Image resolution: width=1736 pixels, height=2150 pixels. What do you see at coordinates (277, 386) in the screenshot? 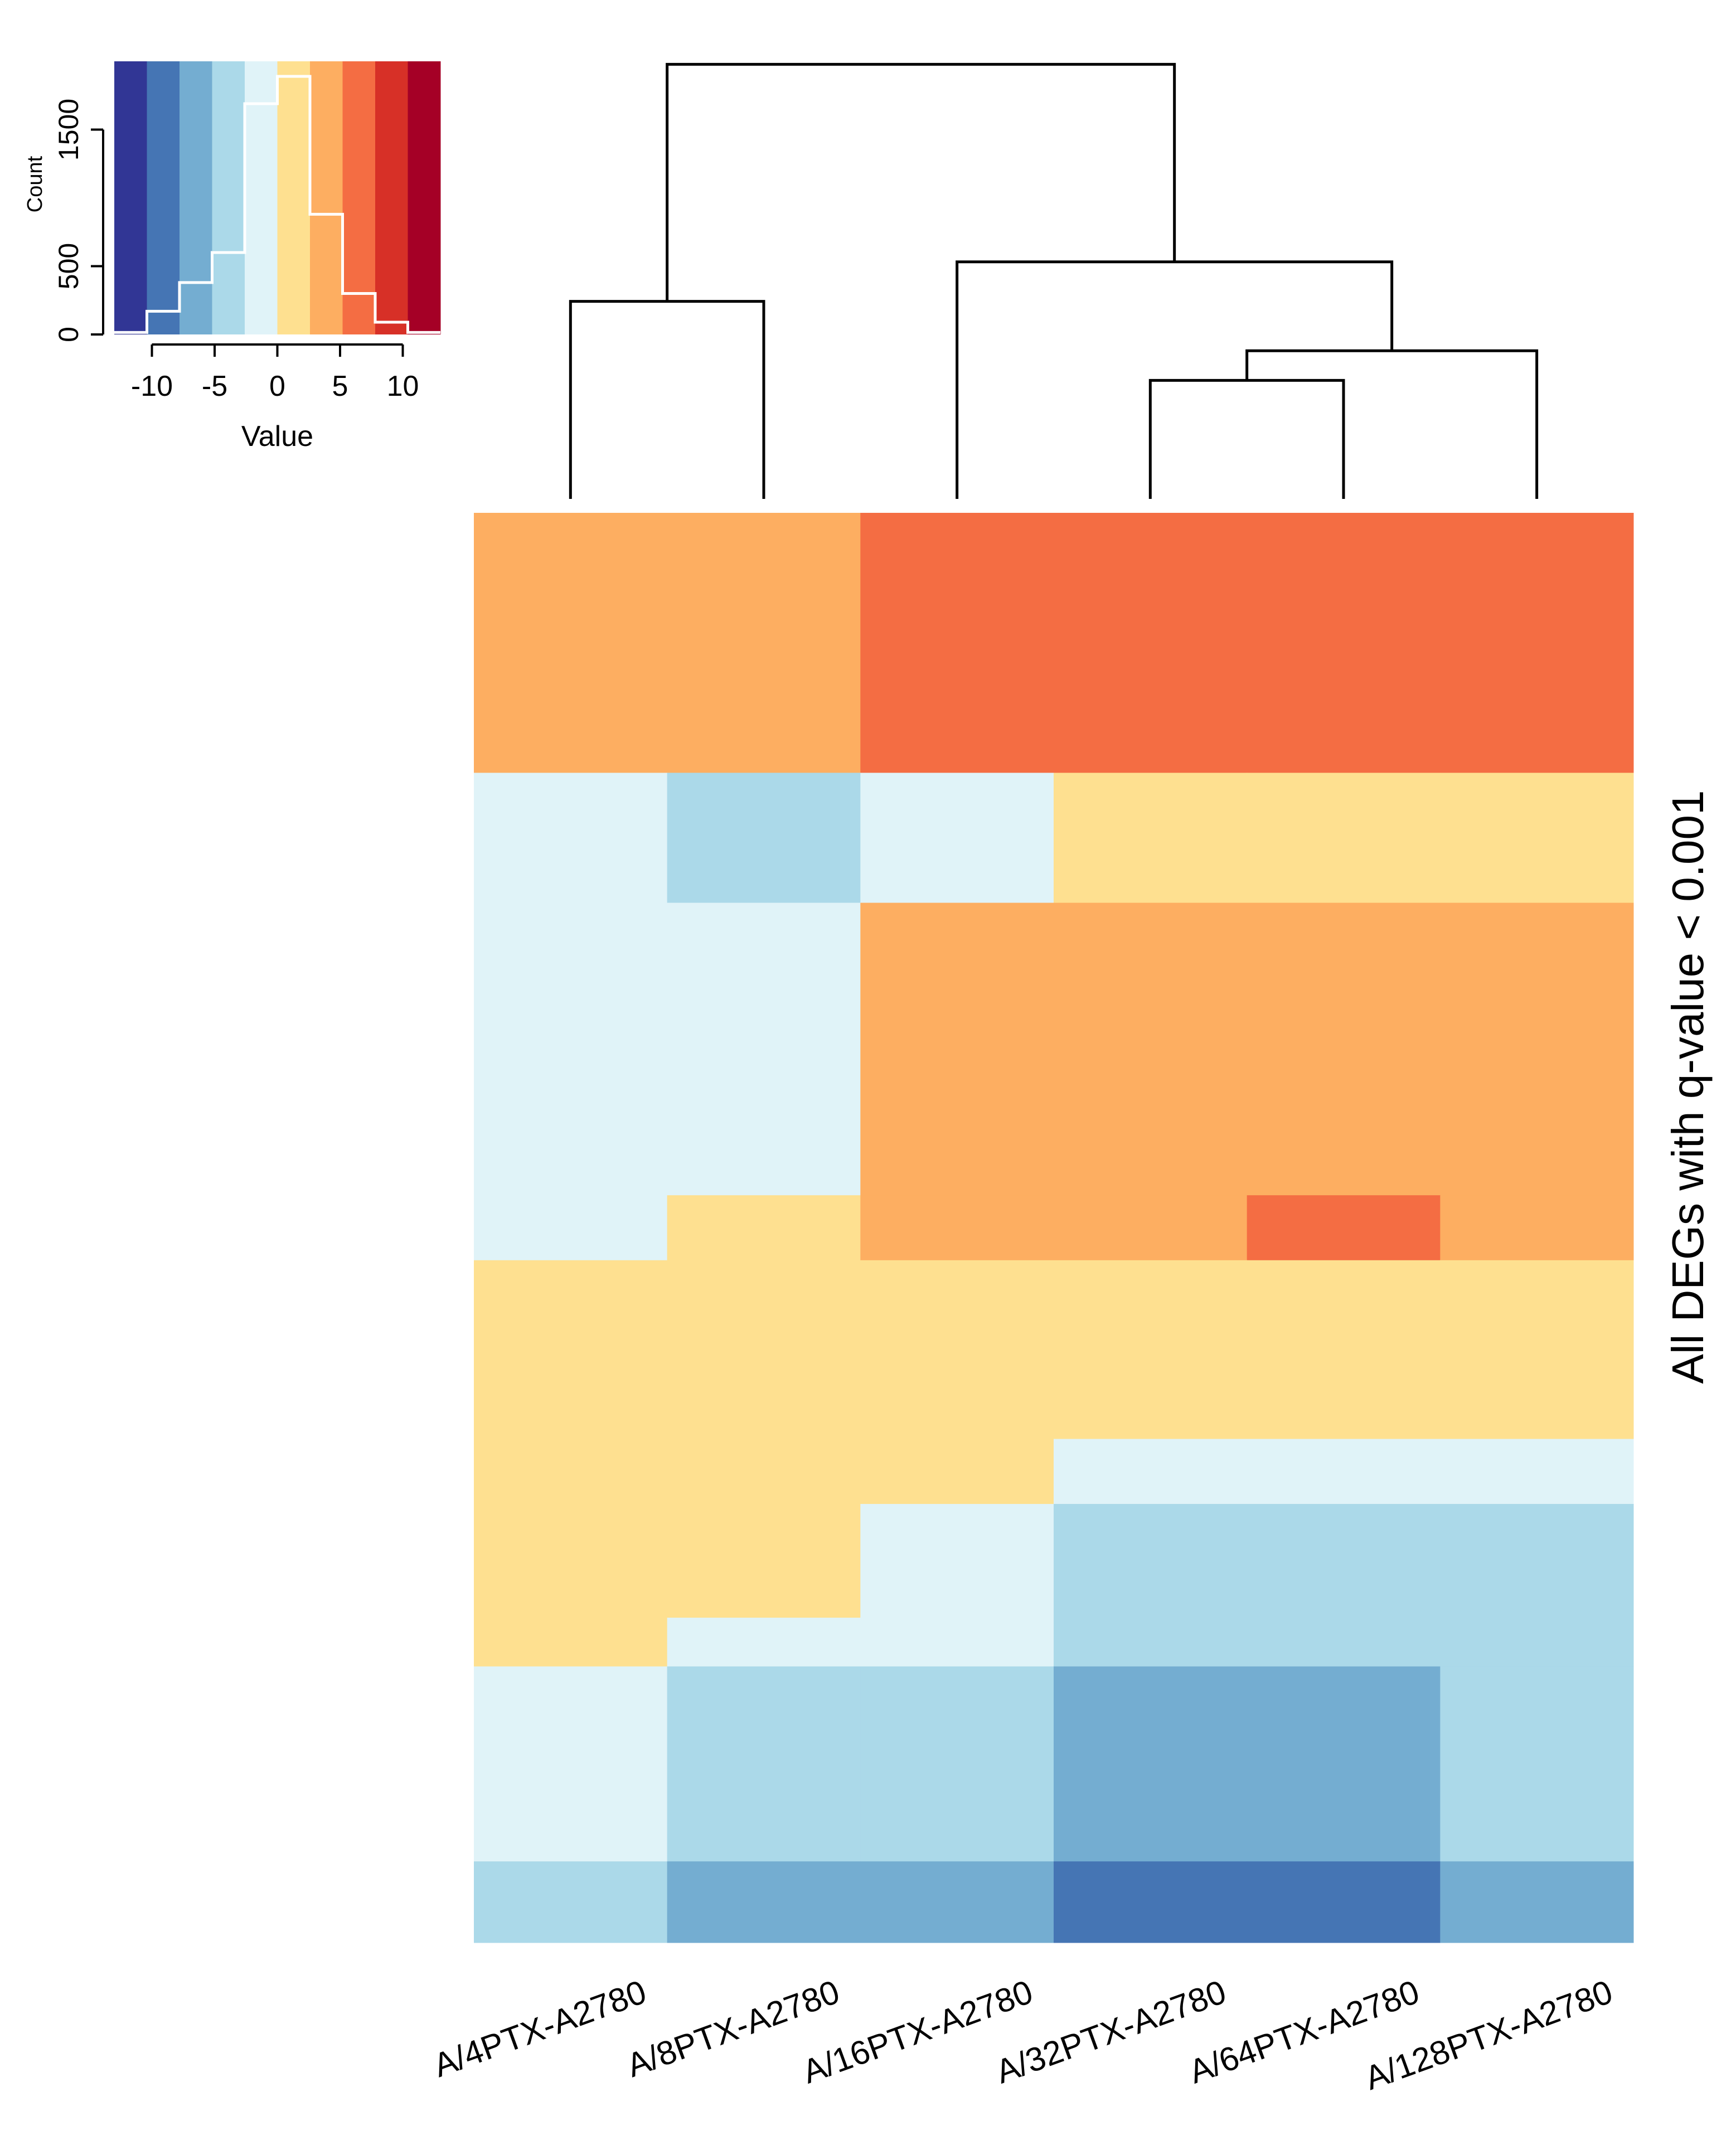
I see `key-x-tick-label: 0` at bounding box center [277, 386].